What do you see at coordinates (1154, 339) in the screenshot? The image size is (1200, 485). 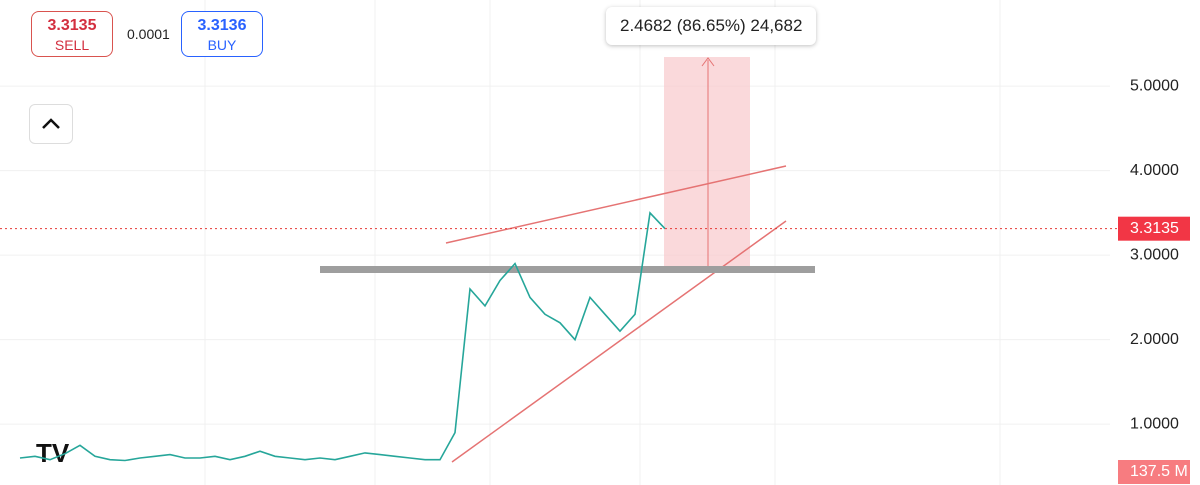 I see `y-tick-label: 2.0000` at bounding box center [1154, 339].